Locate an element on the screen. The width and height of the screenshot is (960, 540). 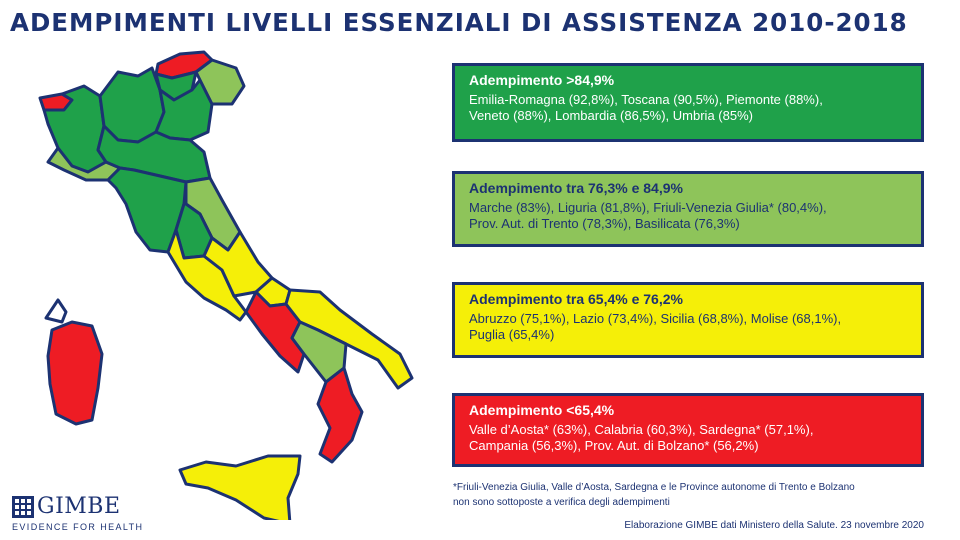
region-friuli is located at coordinates (220, 82).